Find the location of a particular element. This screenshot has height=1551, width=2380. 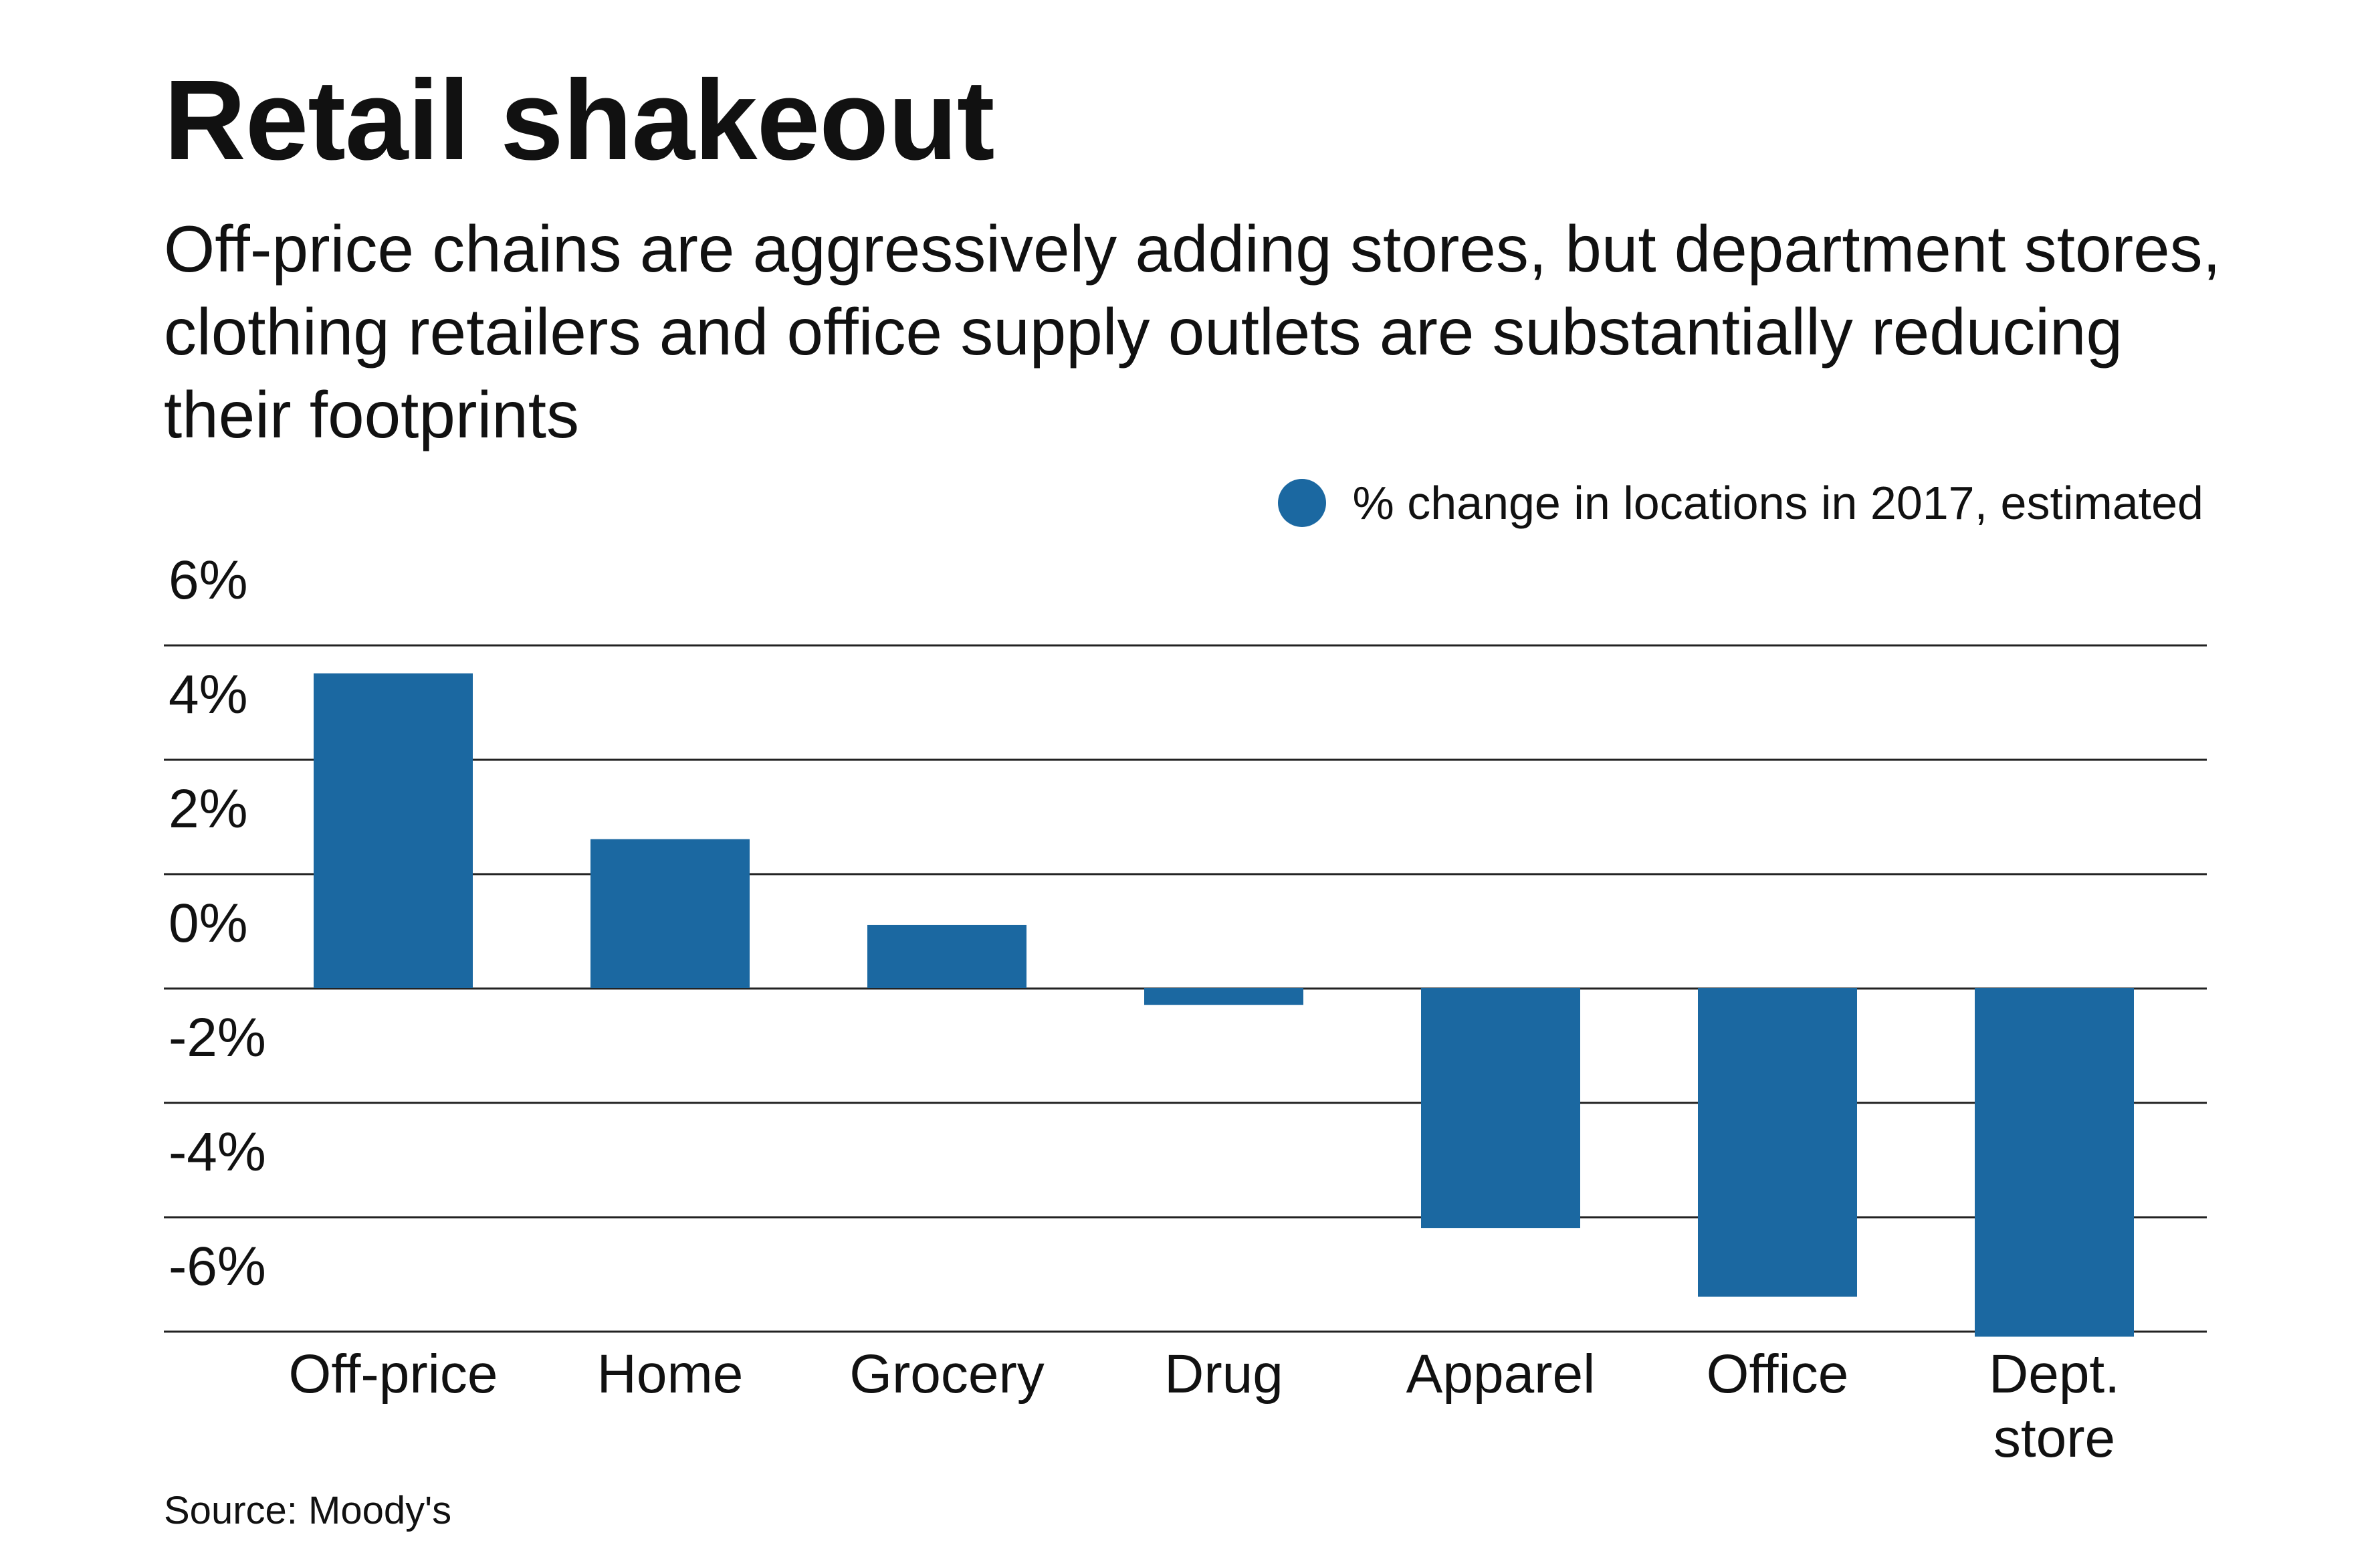

x-tick-label: Apparel is located at coordinates (1501, 1374).